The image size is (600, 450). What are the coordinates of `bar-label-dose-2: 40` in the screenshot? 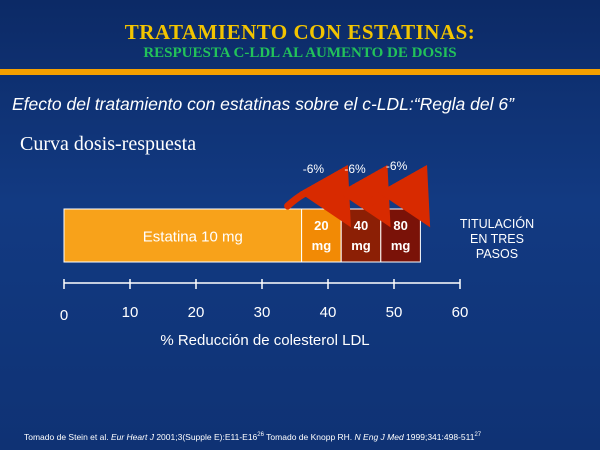 It's located at (361, 225).